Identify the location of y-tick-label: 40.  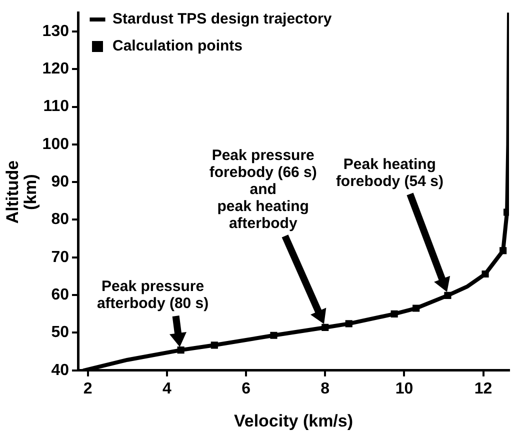
(60, 370).